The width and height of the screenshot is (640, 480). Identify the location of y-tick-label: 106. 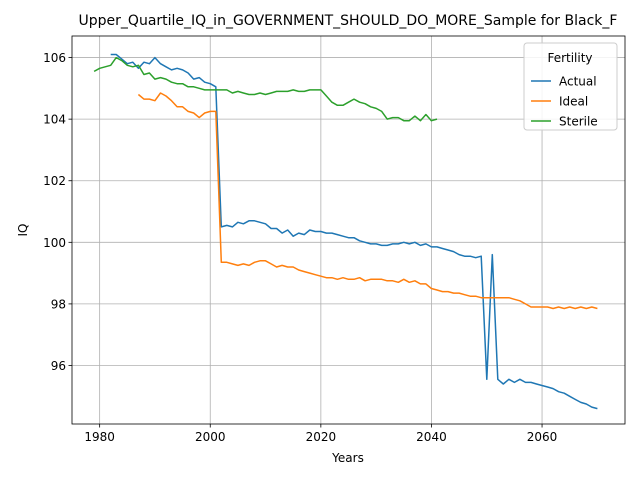
(54, 58).